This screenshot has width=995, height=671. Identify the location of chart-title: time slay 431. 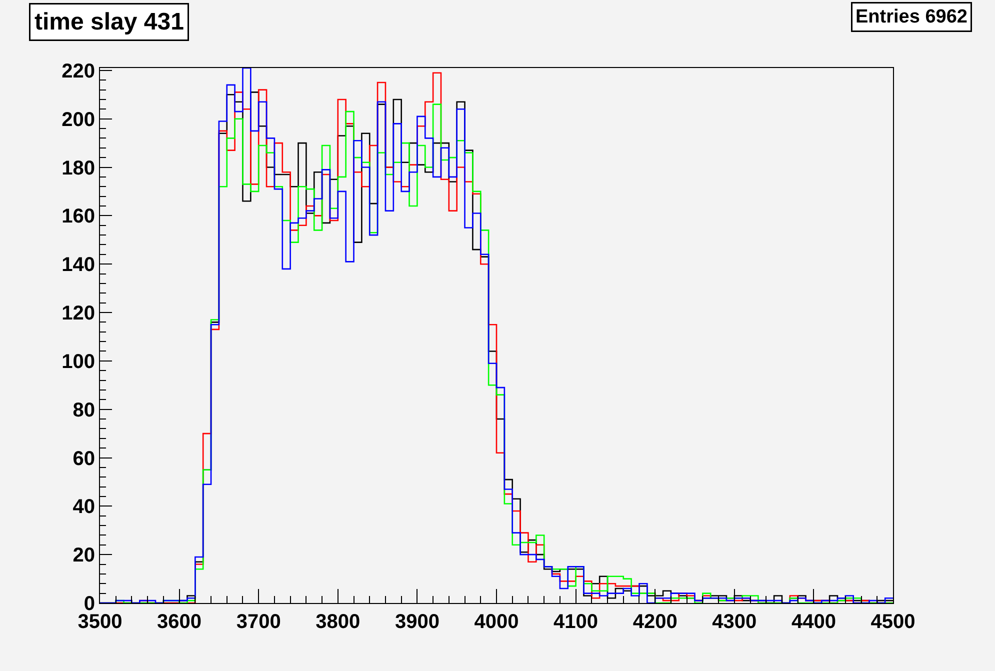
(109, 22).